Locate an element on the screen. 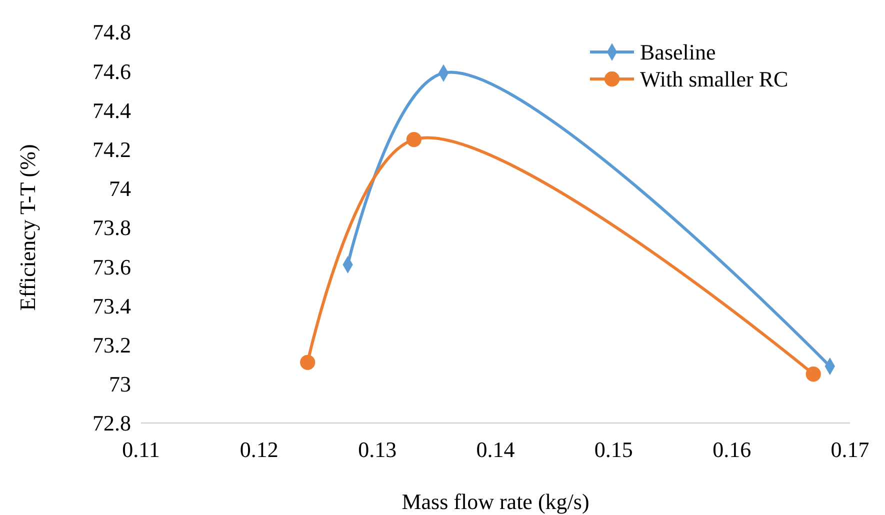  y-tick-label: 74.4 is located at coordinates (111, 110).